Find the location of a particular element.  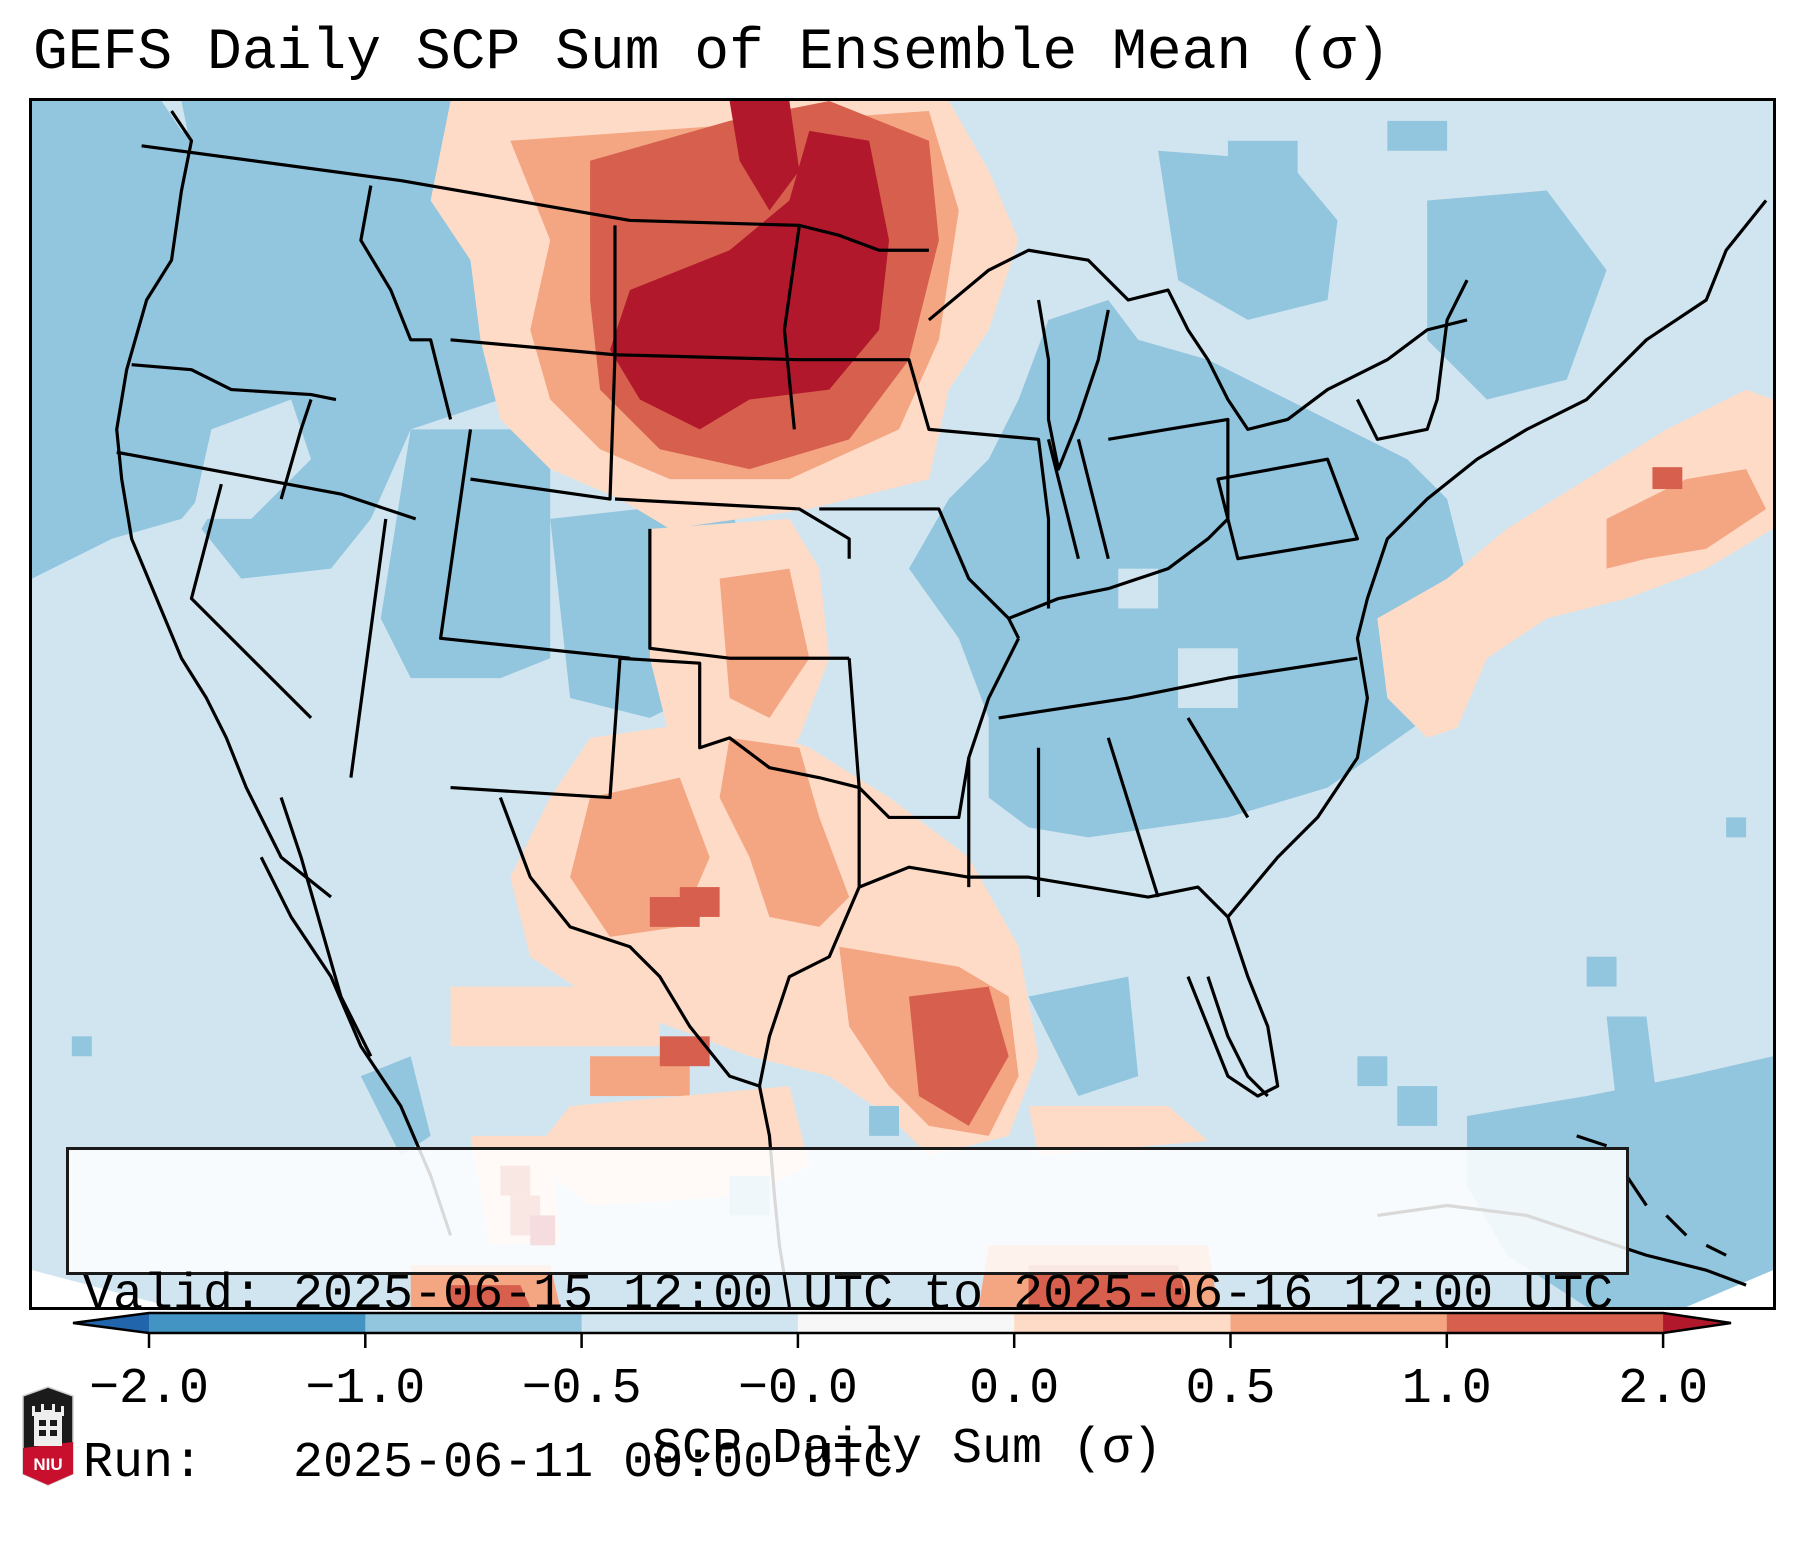

colorbar is located at coordinates (902, 1329).